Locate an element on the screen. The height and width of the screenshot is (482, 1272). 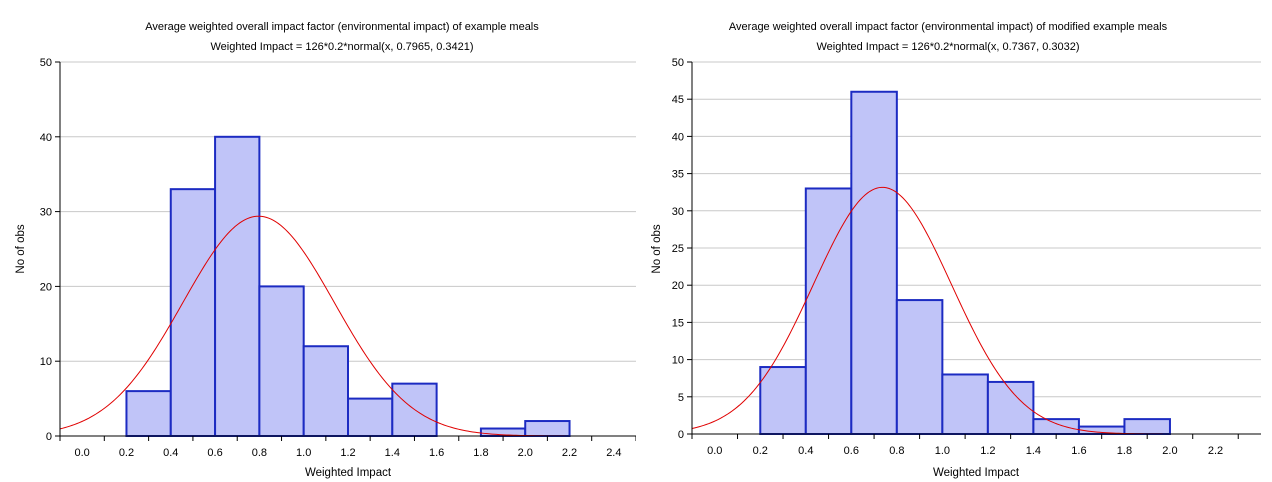
x-tick-label: 2.4 is located at coordinates (613, 453).